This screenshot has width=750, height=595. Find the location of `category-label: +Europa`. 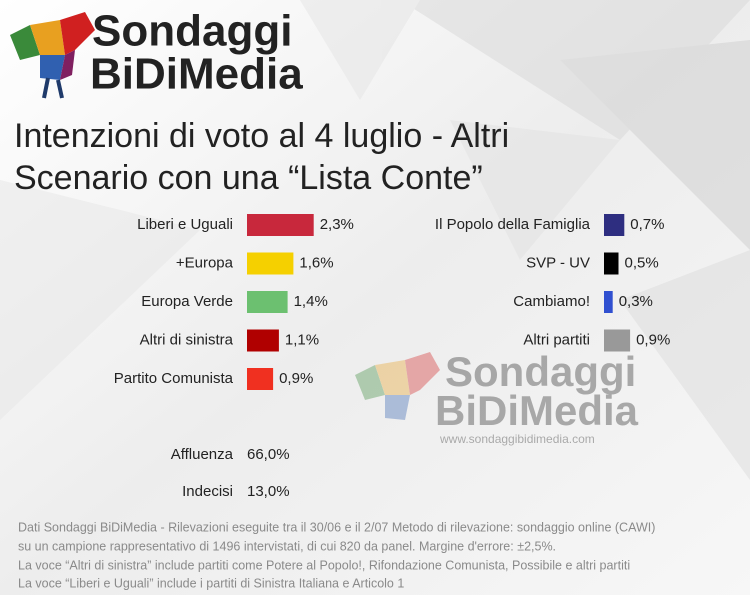

category-label: +Europa is located at coordinates (205, 262).